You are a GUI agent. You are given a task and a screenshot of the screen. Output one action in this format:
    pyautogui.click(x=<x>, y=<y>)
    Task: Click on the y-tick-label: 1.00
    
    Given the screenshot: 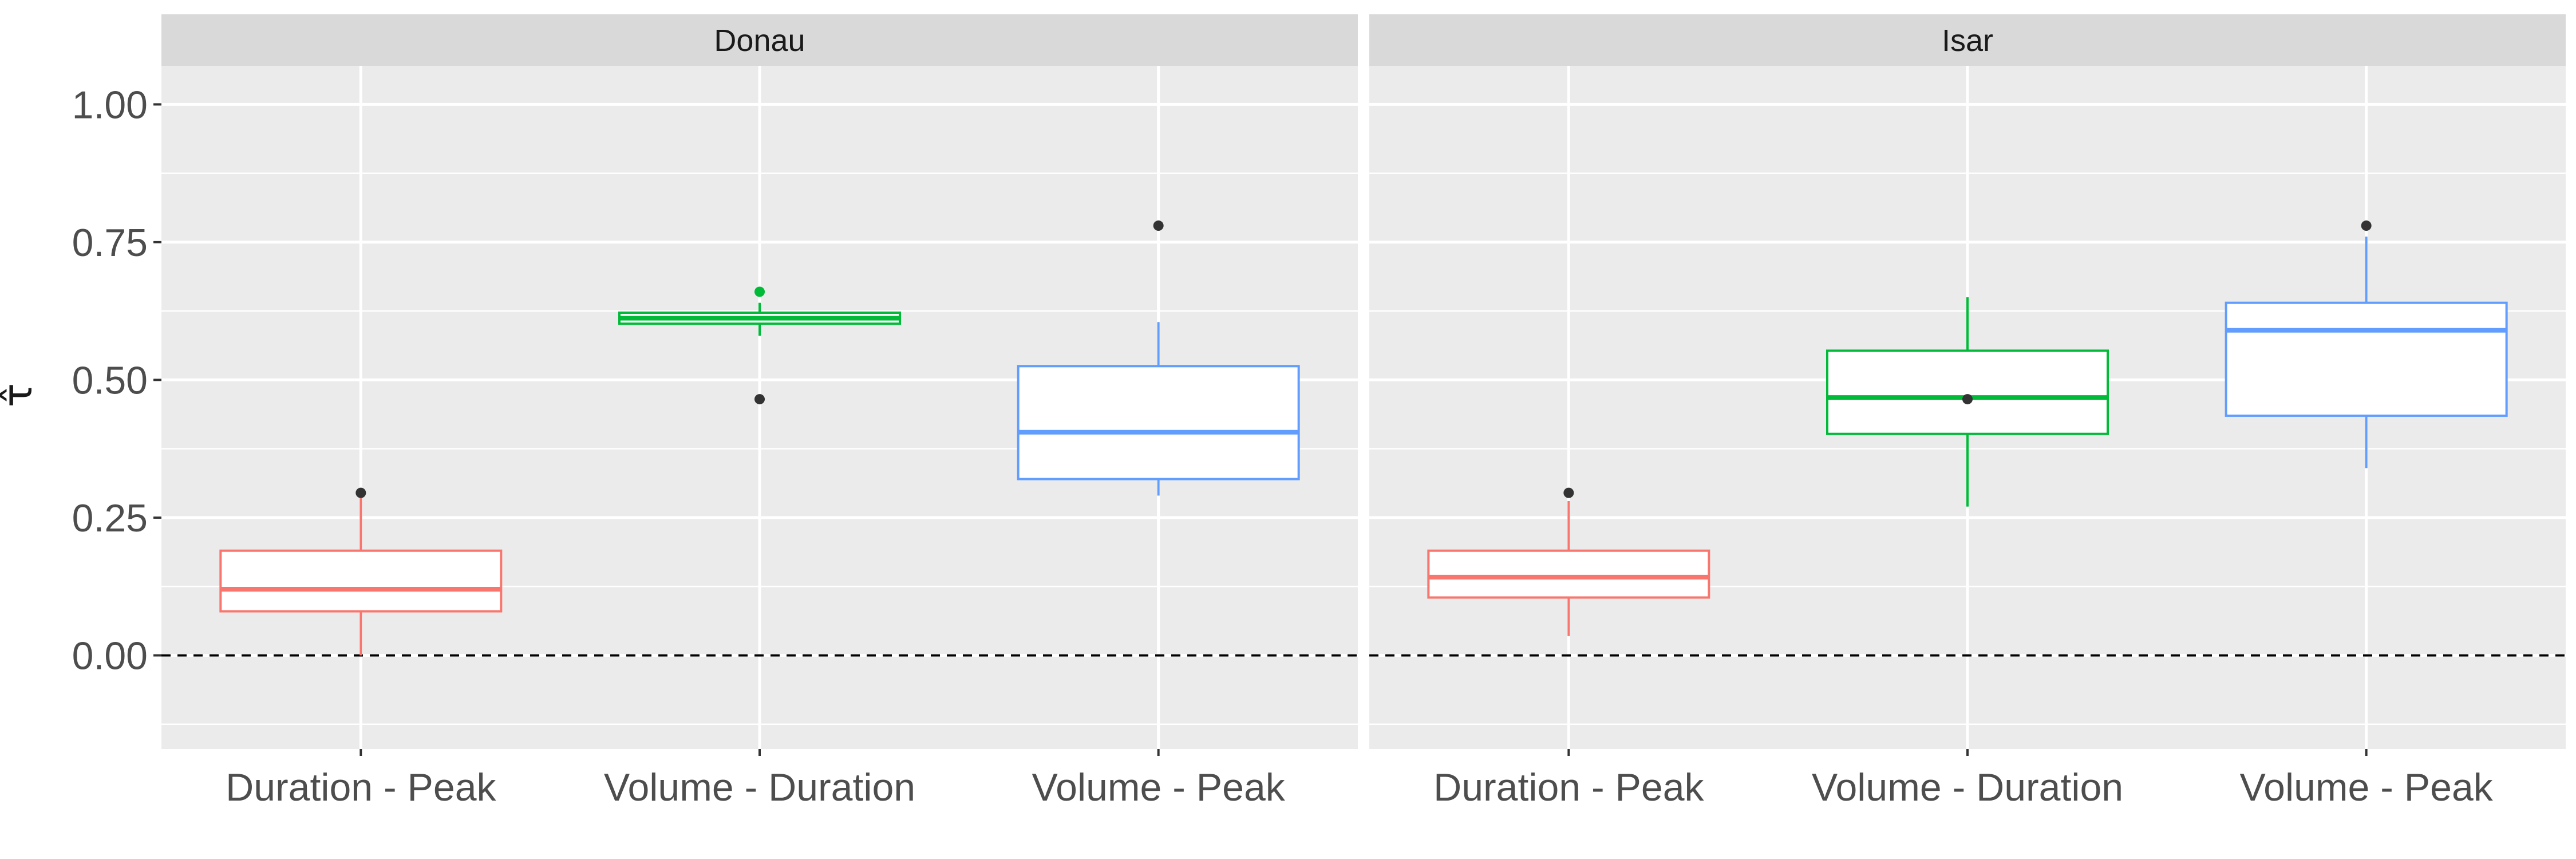 What is the action you would take?
    pyautogui.click(x=110, y=105)
    